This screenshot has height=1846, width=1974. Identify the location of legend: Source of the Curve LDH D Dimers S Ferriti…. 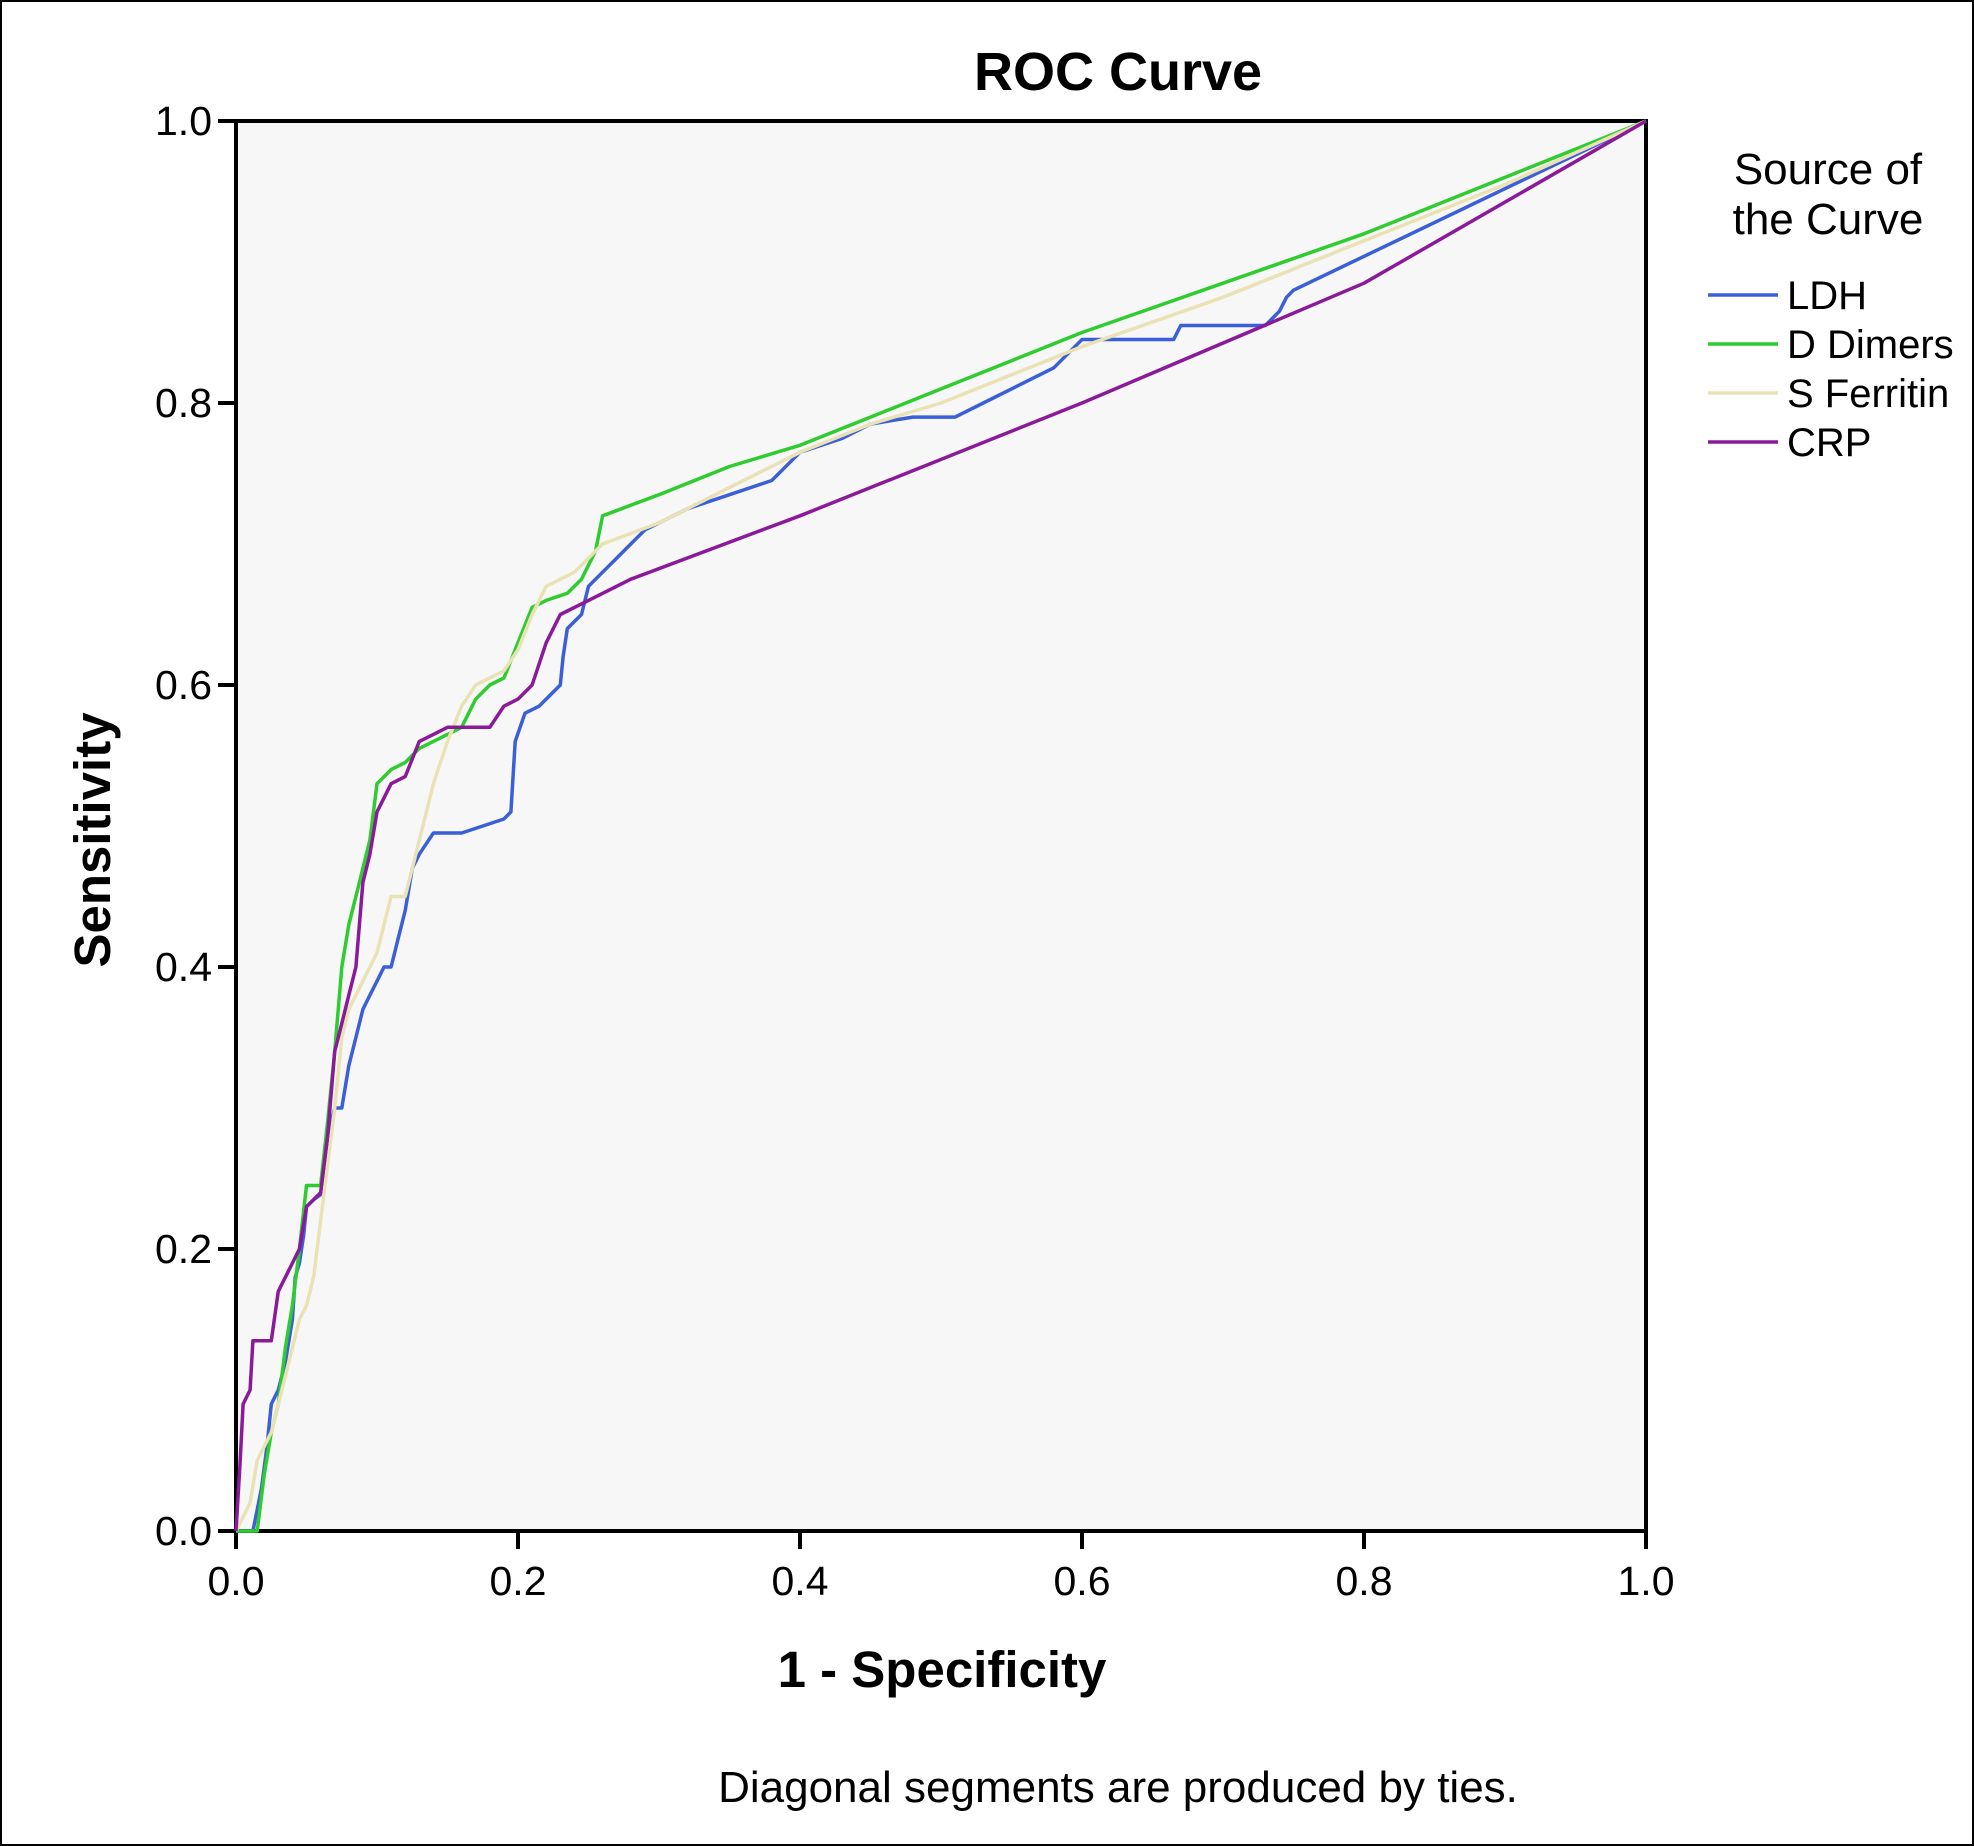
(1831, 305).